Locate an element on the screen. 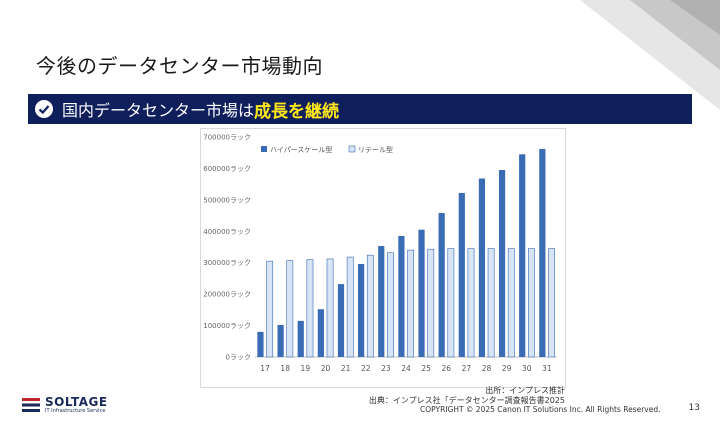 Image resolution: width=720 pixels, height=444 pixels. x-tick-label: 20 is located at coordinates (326, 368).